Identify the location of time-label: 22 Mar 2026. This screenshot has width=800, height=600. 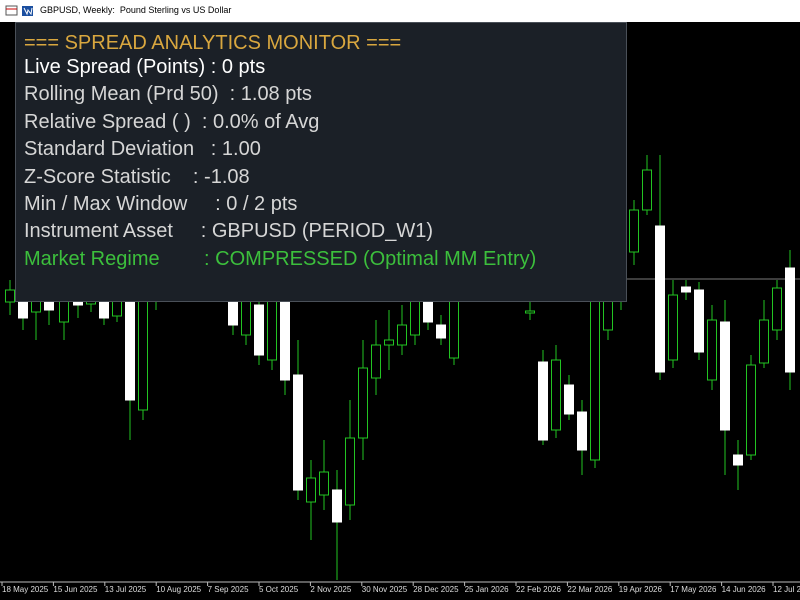
(590, 589).